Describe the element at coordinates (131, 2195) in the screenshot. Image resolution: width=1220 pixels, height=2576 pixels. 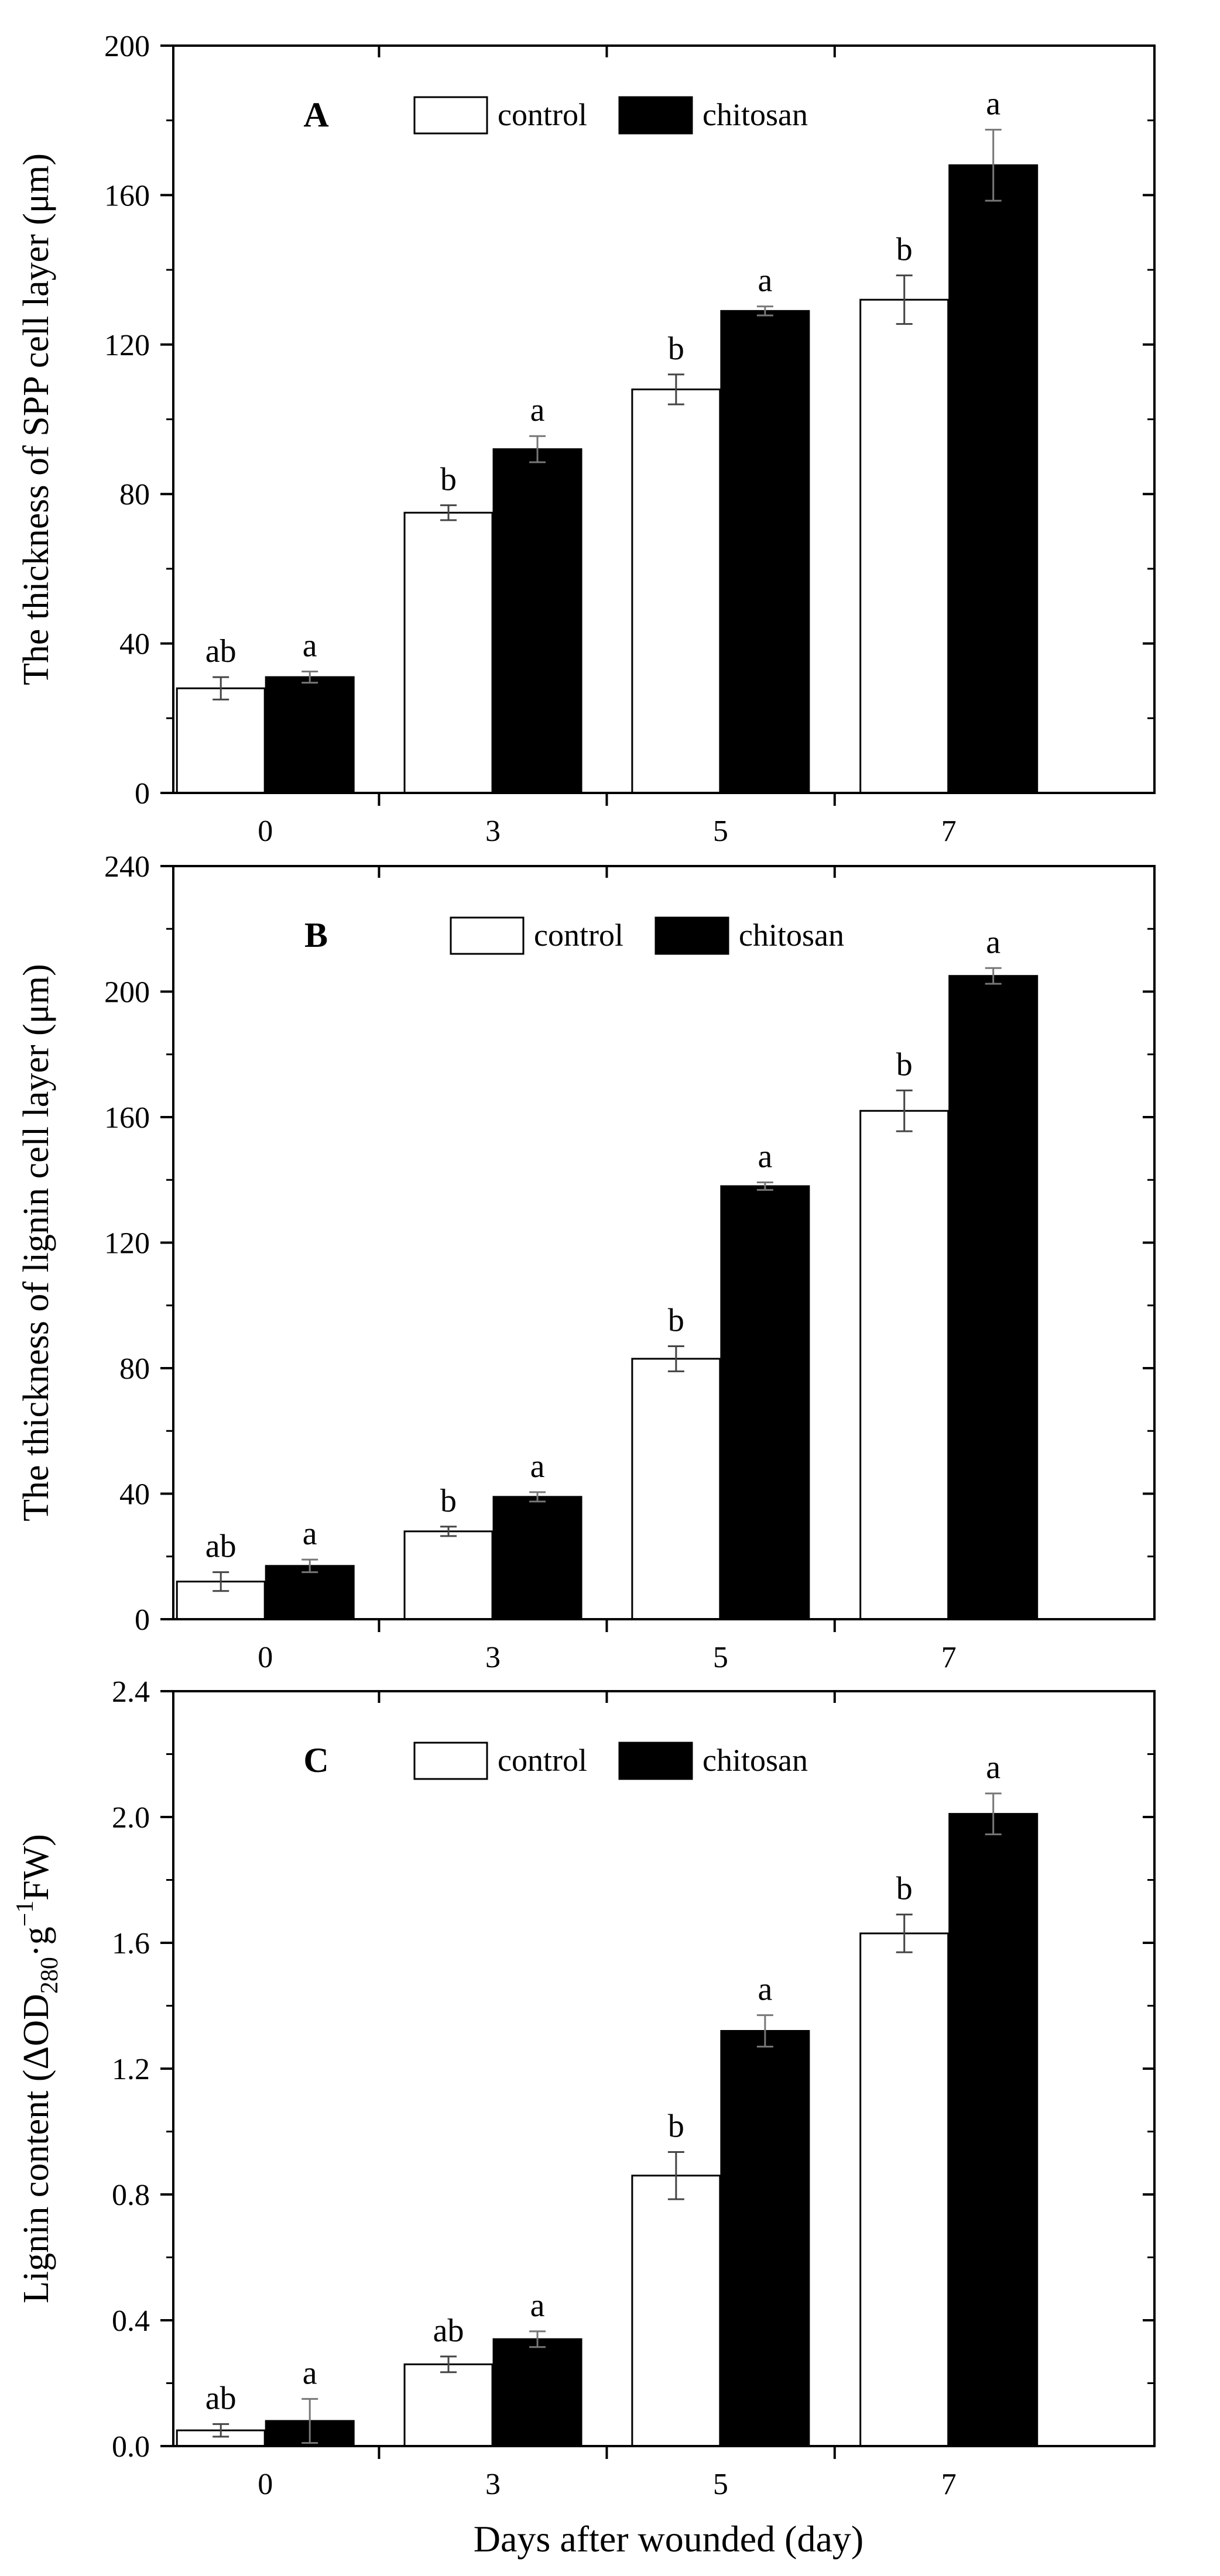
I see `y-tick-label: 0.8` at that location.